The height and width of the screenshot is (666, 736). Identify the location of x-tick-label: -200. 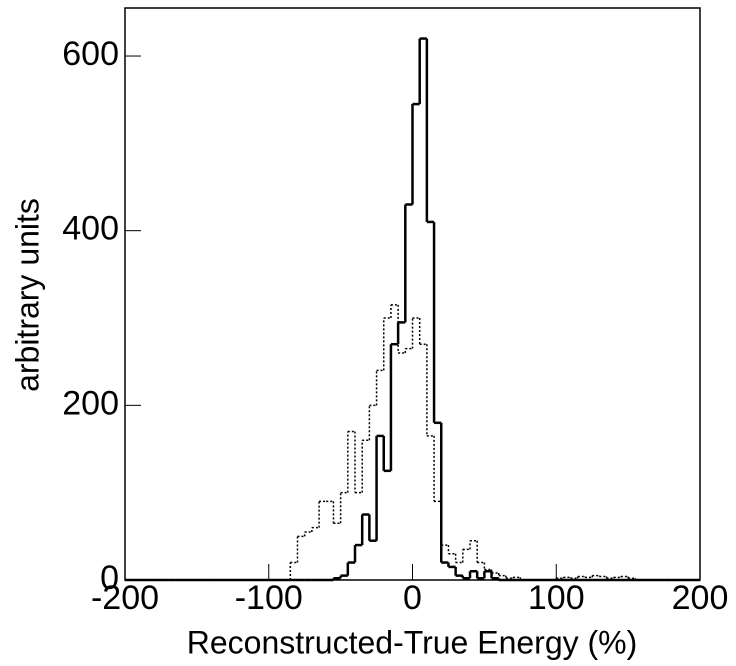
(125, 598).